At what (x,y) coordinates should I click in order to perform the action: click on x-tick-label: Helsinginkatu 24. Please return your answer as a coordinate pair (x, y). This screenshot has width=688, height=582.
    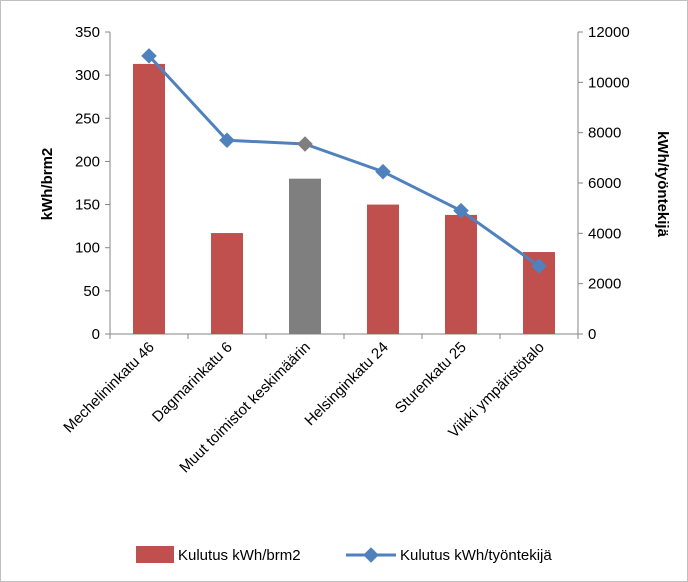
    Looking at the image, I should click on (346, 384).